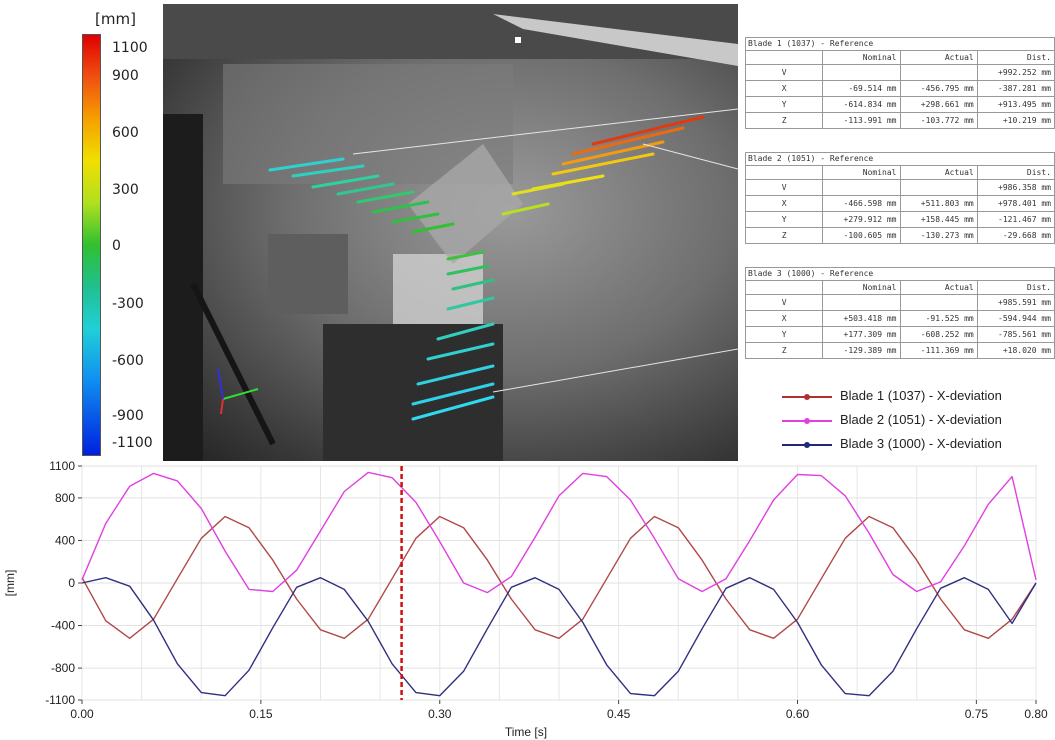  Describe the element at coordinates (900, 158) in the screenshot. I see `table-title: Blade 2 (1051) - Reference` at that location.